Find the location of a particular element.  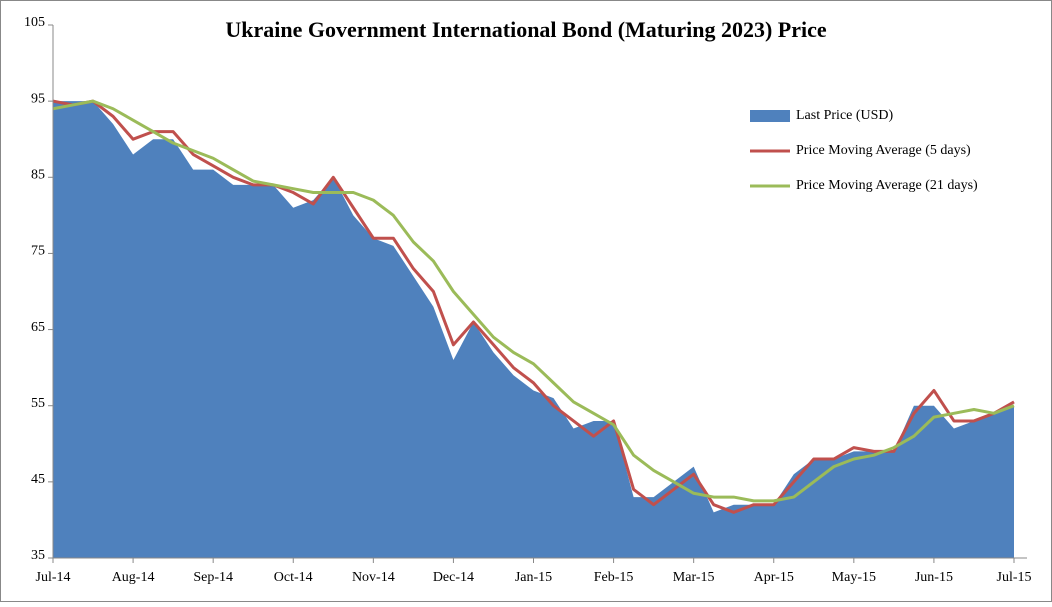

x-tick-label: Jul-14 is located at coordinates (53, 577).